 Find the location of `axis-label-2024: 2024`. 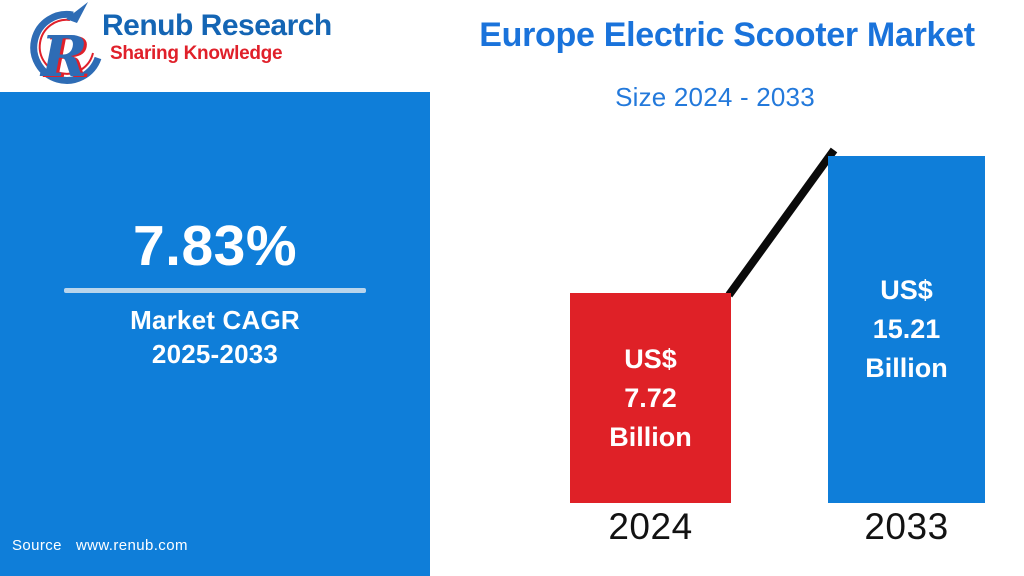

axis-label-2024: 2024 is located at coordinates (650, 526).